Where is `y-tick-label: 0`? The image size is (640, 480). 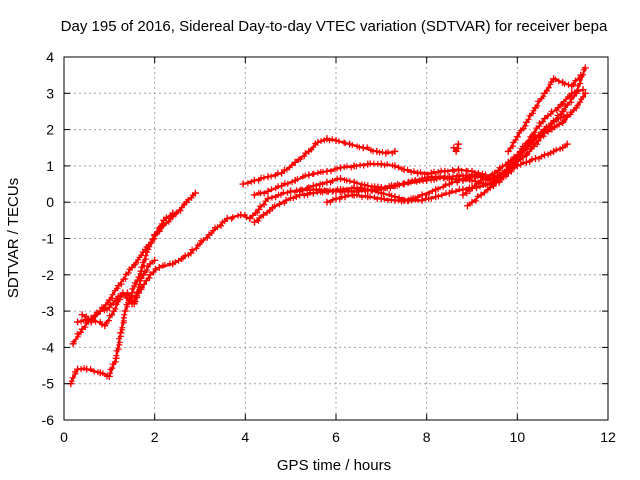
y-tick-label: 0 is located at coordinates (50, 202).